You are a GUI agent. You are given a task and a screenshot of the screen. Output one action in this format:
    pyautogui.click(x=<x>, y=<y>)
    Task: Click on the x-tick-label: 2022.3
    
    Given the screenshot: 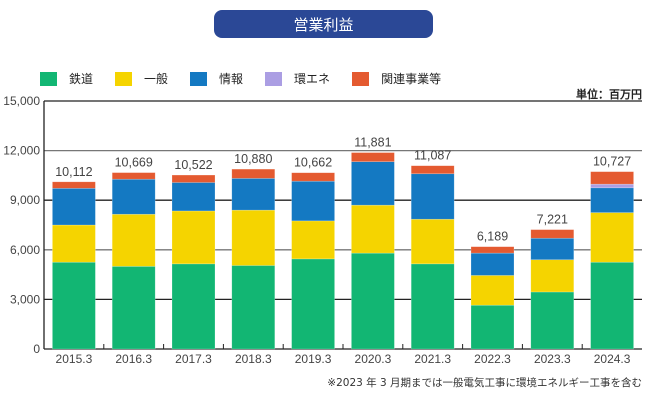 What is the action you would take?
    pyautogui.click(x=492, y=359)
    